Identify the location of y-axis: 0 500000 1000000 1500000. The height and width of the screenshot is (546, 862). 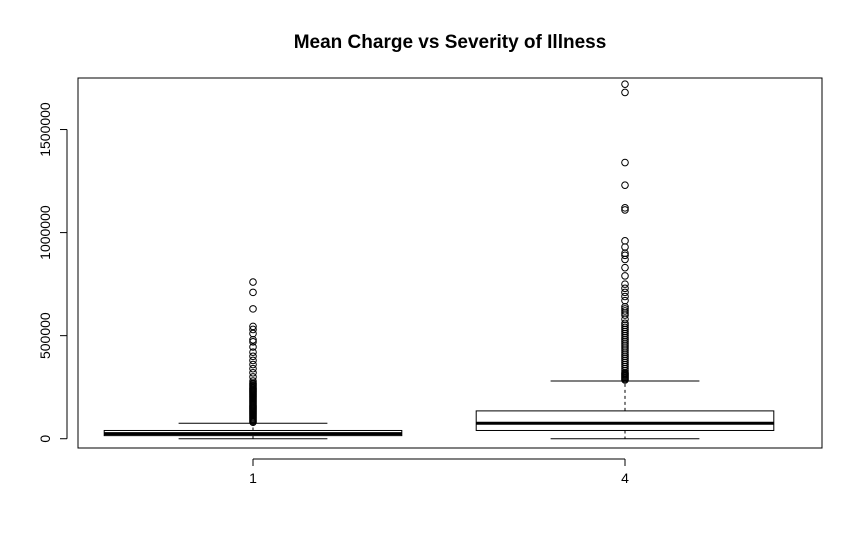
(52, 272).